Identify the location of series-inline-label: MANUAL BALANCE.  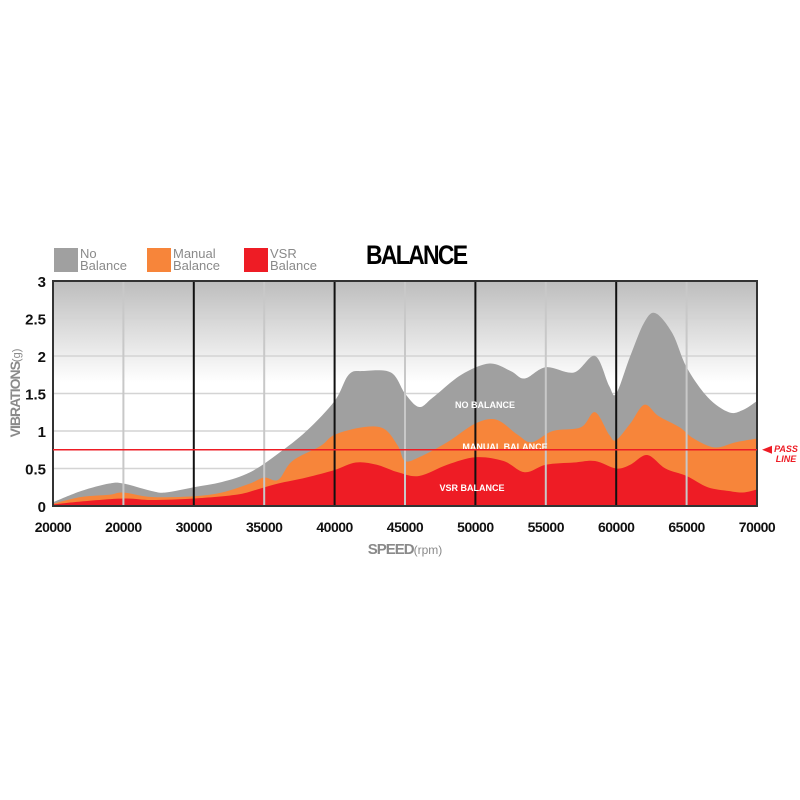
(504, 447).